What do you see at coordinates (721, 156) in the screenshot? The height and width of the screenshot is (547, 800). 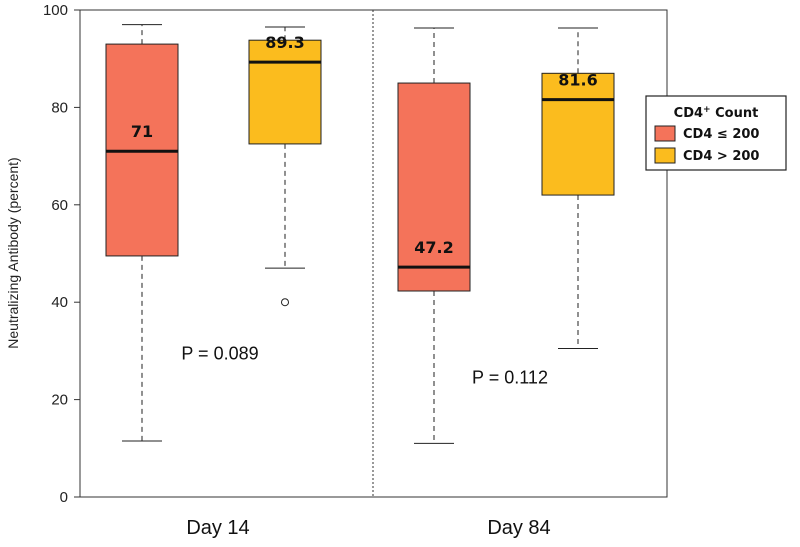 I see `legend-entry-label: CD4 > 200` at bounding box center [721, 156].